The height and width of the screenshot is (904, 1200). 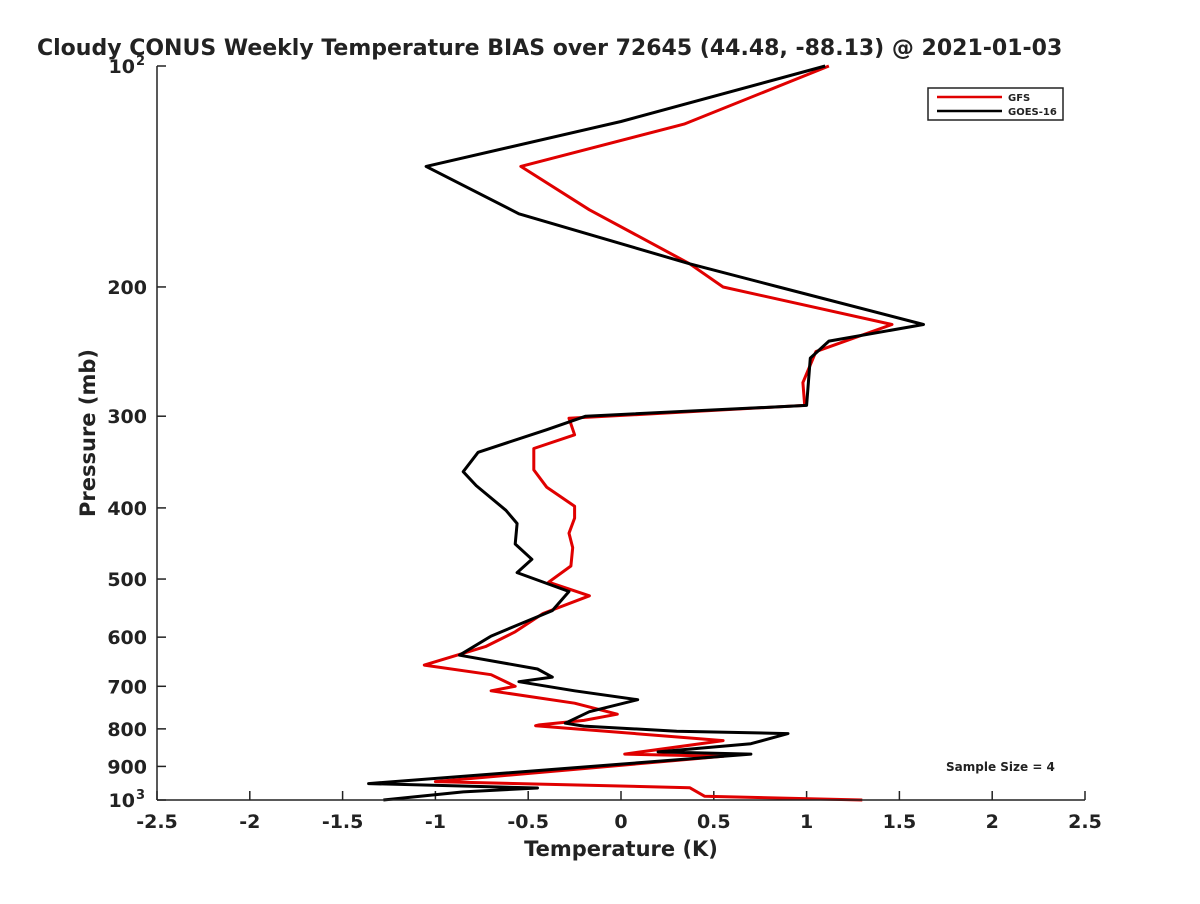 What do you see at coordinates (127, 580) in the screenshot?
I see `y-tick-label: 500` at bounding box center [127, 580].